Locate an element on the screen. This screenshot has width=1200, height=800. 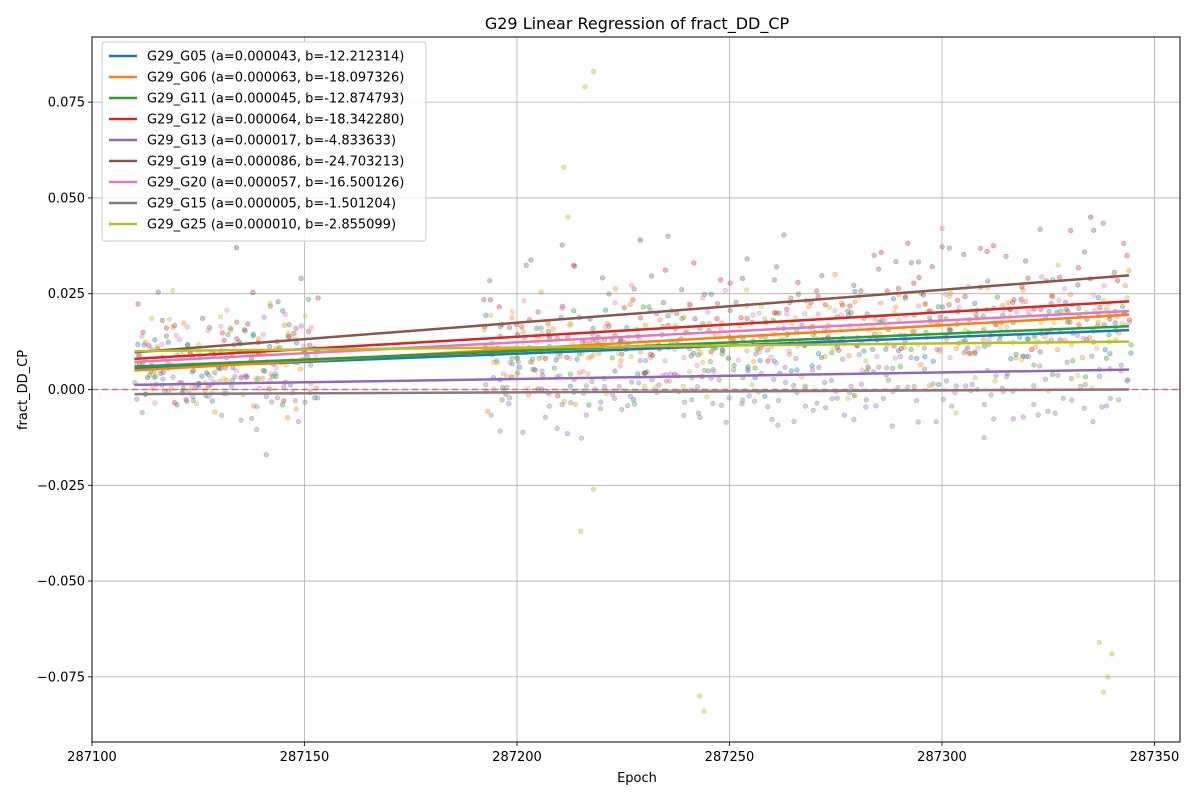
outlier-point is located at coordinates (585, 87).